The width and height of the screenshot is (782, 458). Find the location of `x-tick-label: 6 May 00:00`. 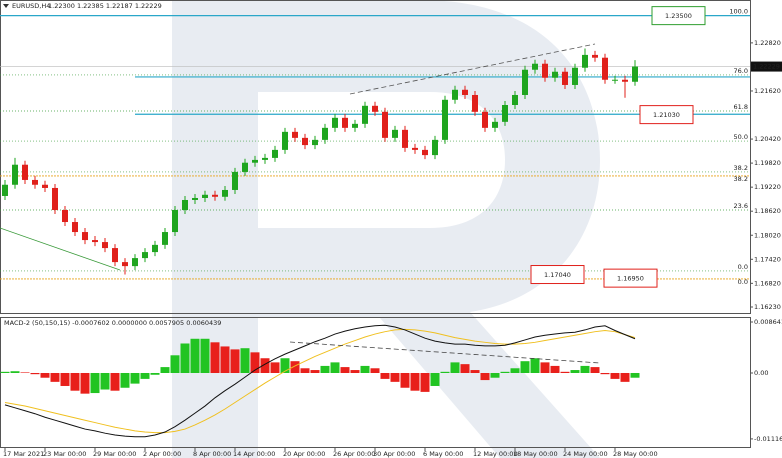

x-tick-label: 6 May 00:00 is located at coordinates (443, 454).